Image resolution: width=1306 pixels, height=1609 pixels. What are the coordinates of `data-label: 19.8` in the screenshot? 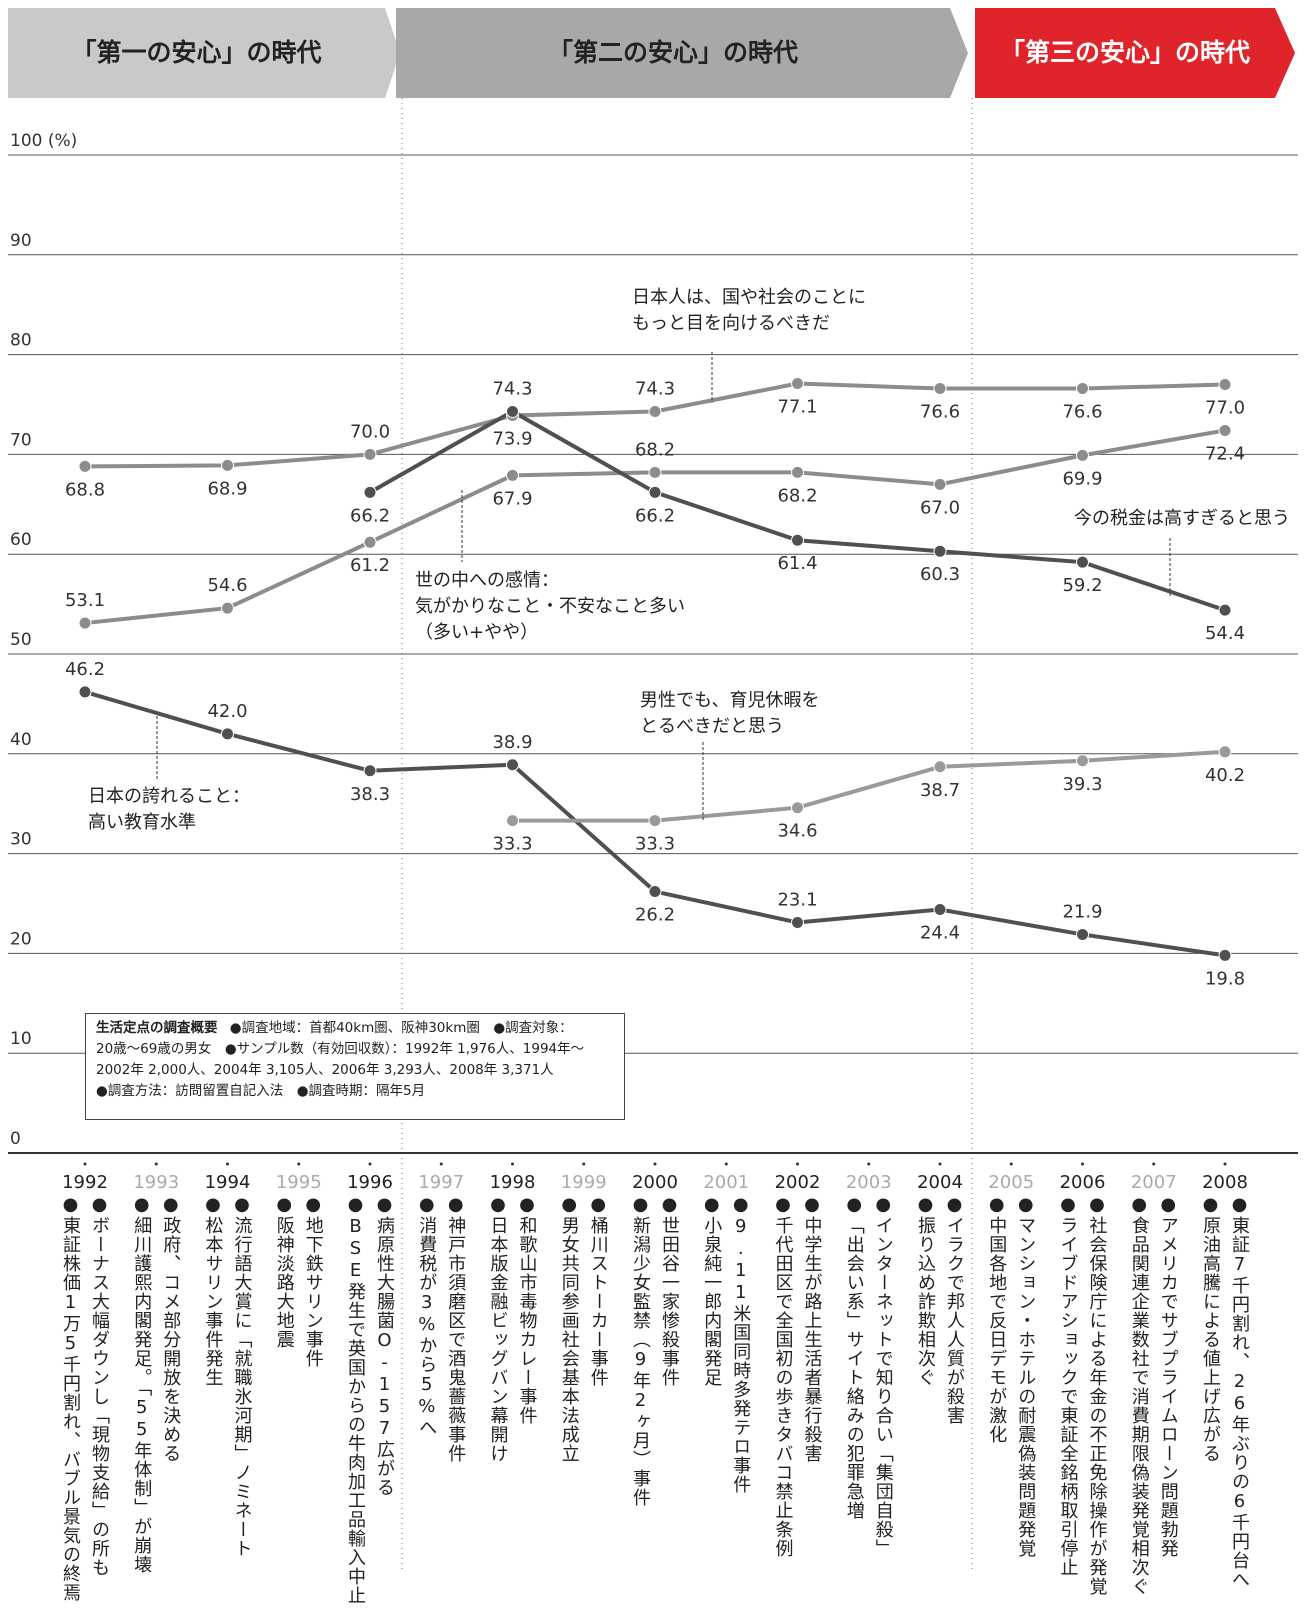 It's located at (1225, 978).